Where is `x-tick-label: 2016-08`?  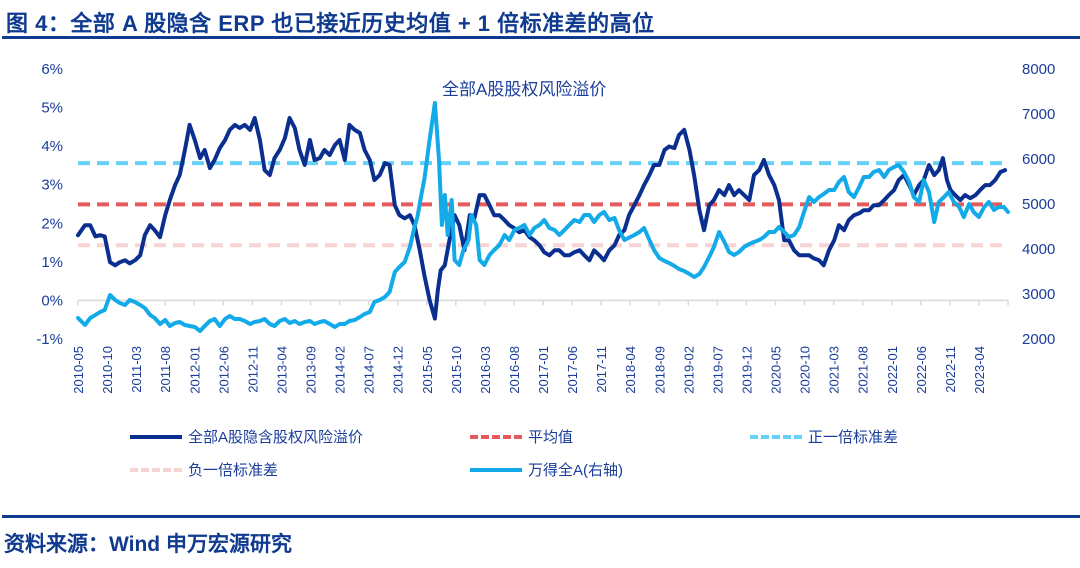
x-tick-label: 2016-08 is located at coordinates (514, 370).